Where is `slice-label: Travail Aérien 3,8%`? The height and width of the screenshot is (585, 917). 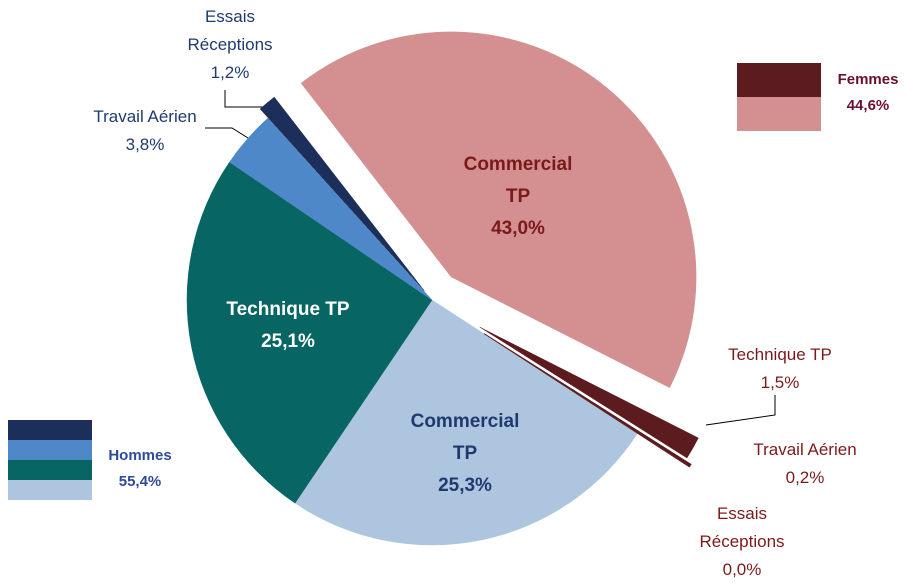
slice-label: Travail Aérien 3,8% is located at coordinates (145, 131).